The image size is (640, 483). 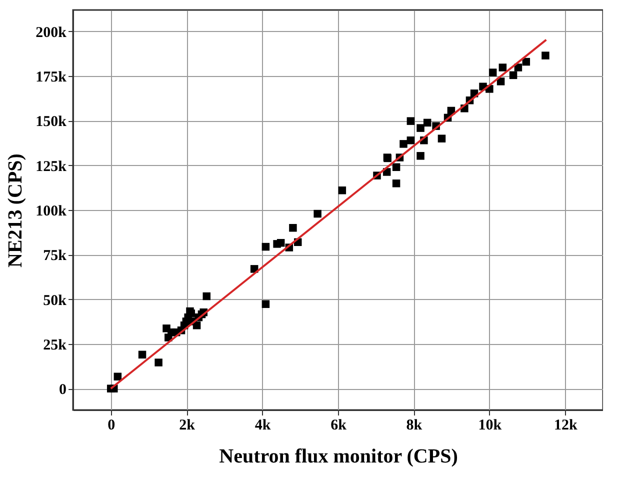 What do you see at coordinates (55, 345) in the screenshot?
I see `y-tick-label: 25k` at bounding box center [55, 345].